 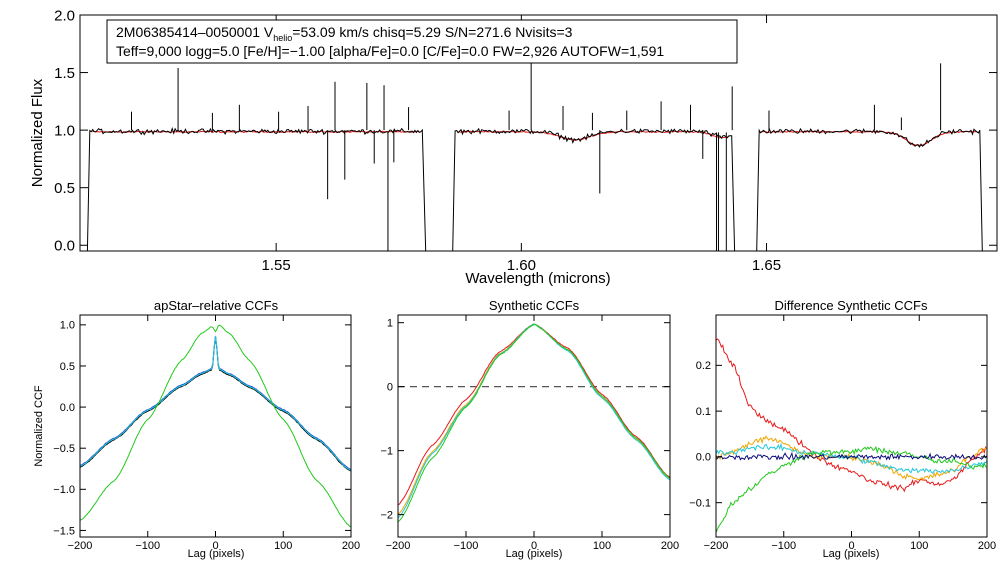 I want to click on synthetic-ccf-frame, so click(x=534, y=426).